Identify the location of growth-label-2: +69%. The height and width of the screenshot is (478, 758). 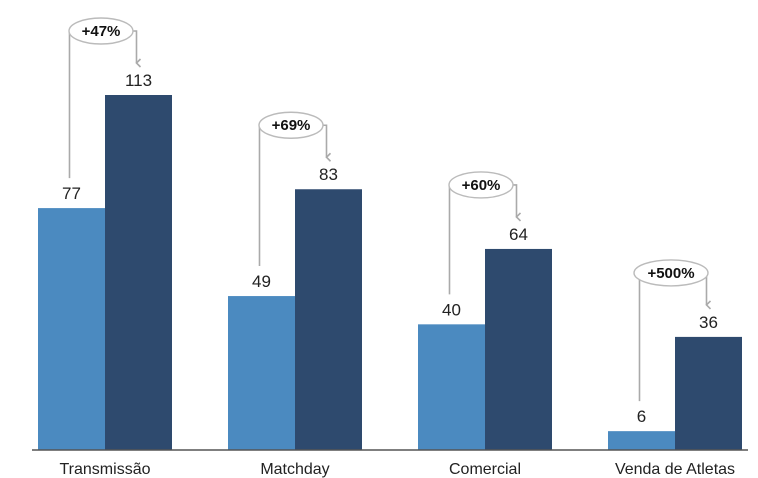
(291, 125).